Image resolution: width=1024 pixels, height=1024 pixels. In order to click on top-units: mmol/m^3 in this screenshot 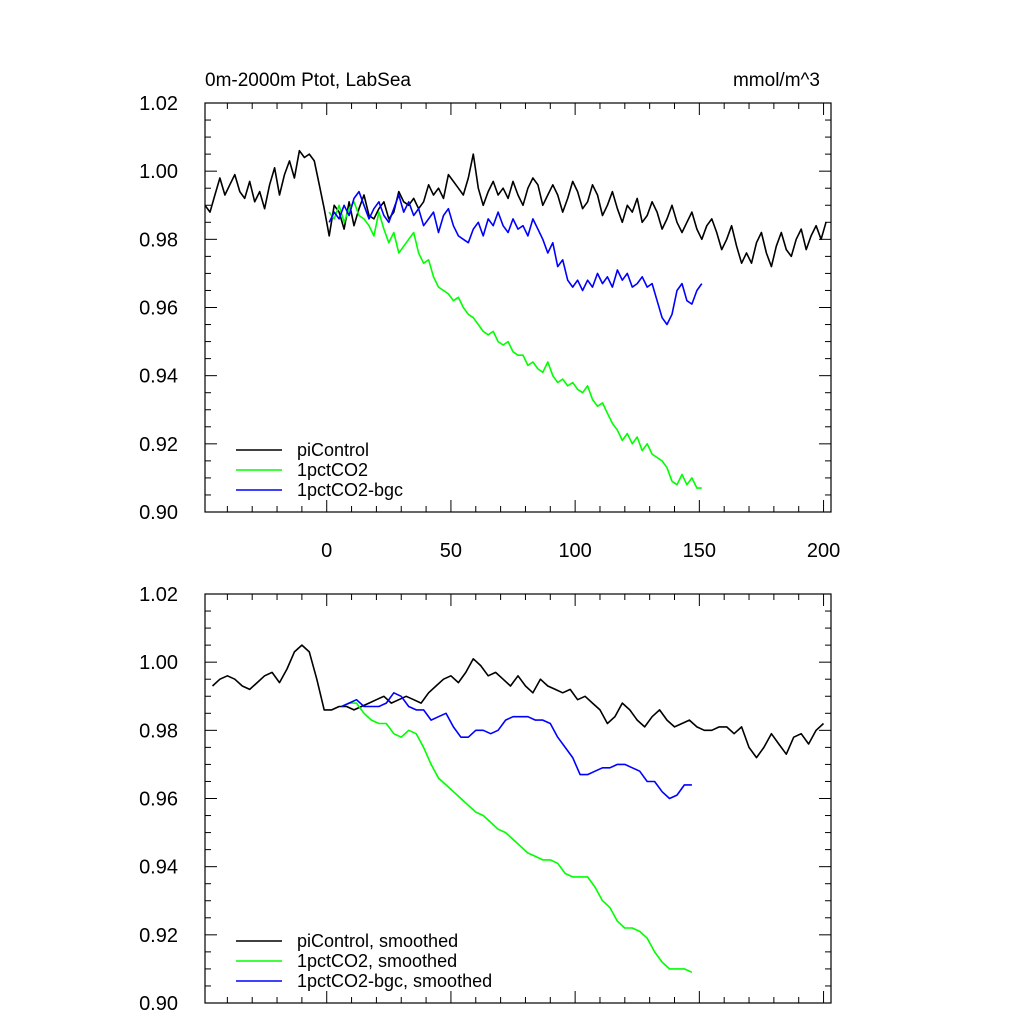, I will do `click(776, 80)`.